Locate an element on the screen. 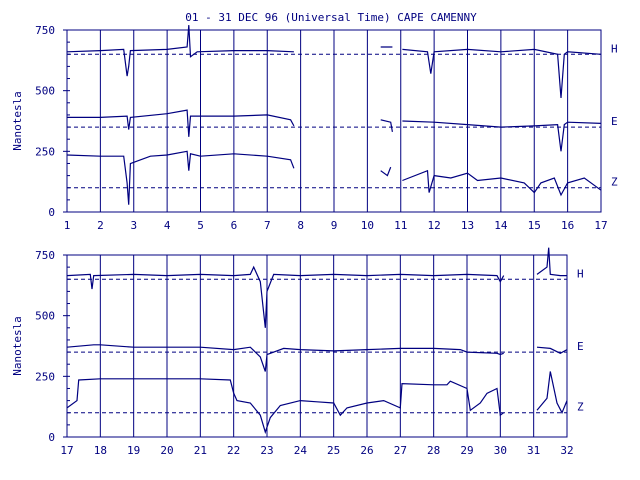 The width and height of the screenshot is (640, 480). x-tick-label: 6 is located at coordinates (234, 225).